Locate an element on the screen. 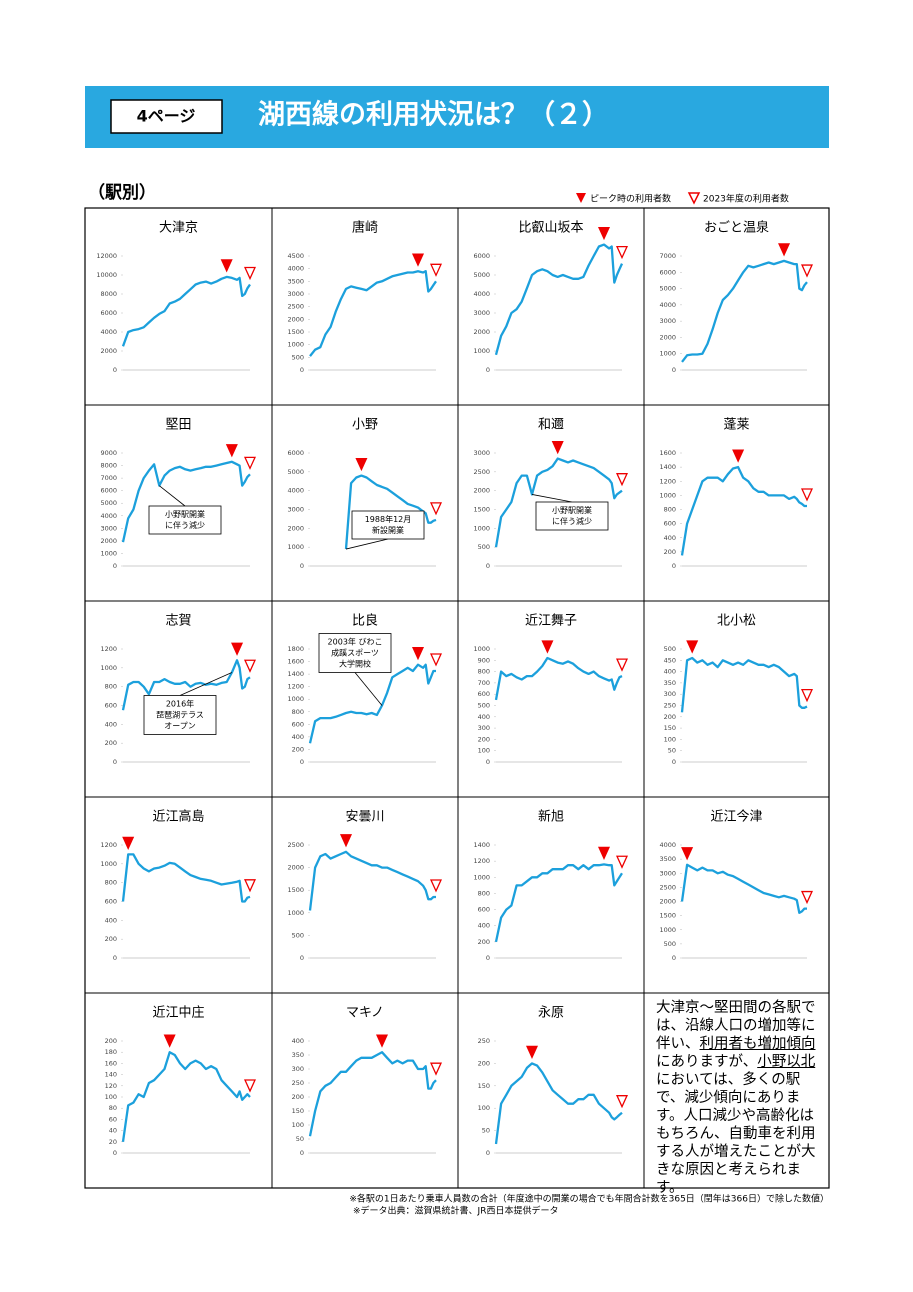 This screenshot has width=913, height=1292. y-tick-label: 250 is located at coordinates (484, 1041).